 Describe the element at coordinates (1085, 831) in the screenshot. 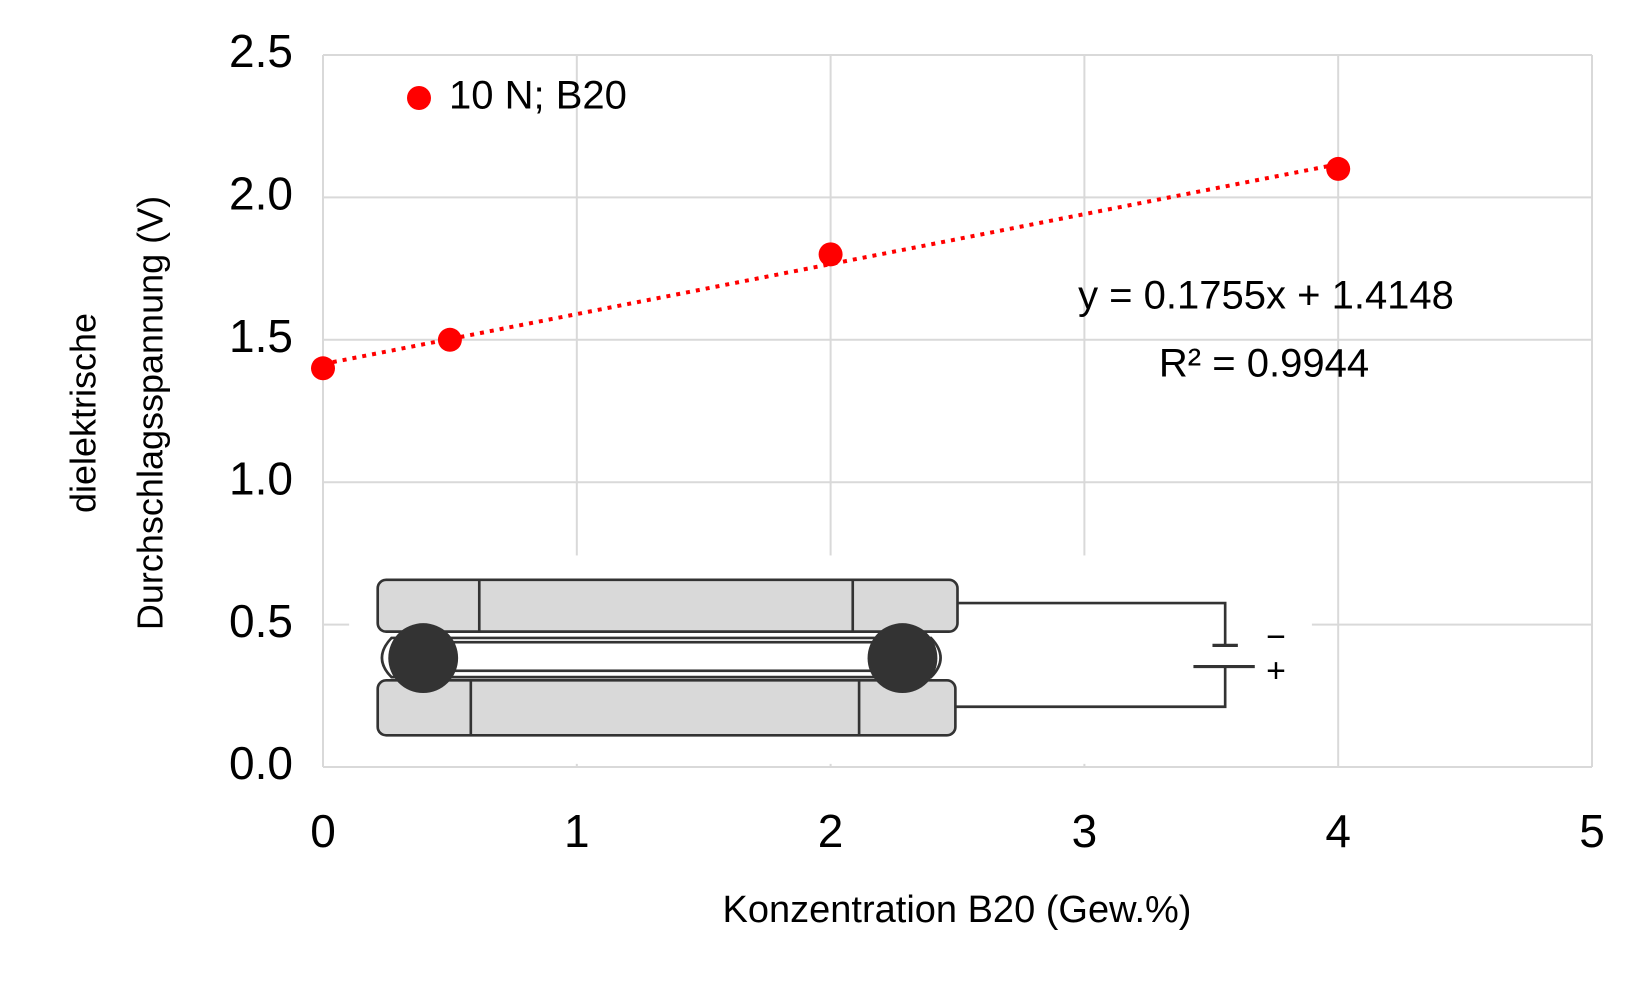

I see `x-tick-label: 3` at that location.